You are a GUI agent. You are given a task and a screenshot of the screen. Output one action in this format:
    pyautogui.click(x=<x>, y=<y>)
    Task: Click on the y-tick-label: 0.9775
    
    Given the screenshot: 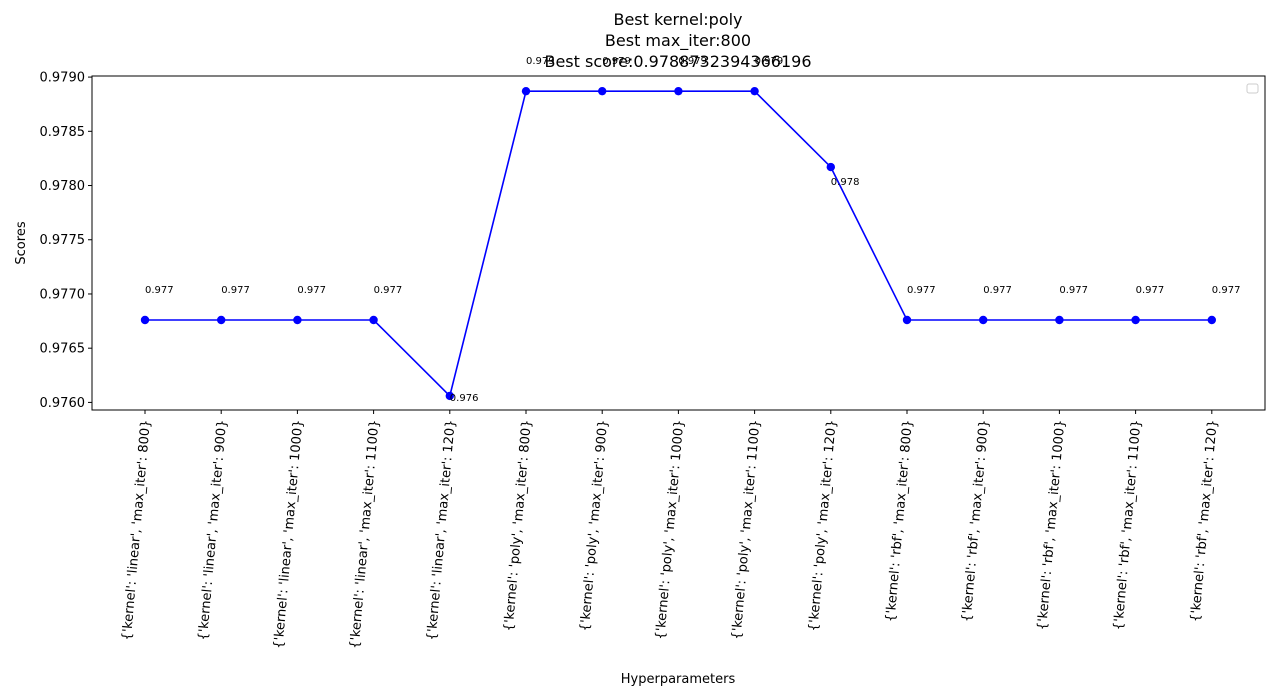 What is the action you would take?
    pyautogui.click(x=63, y=240)
    